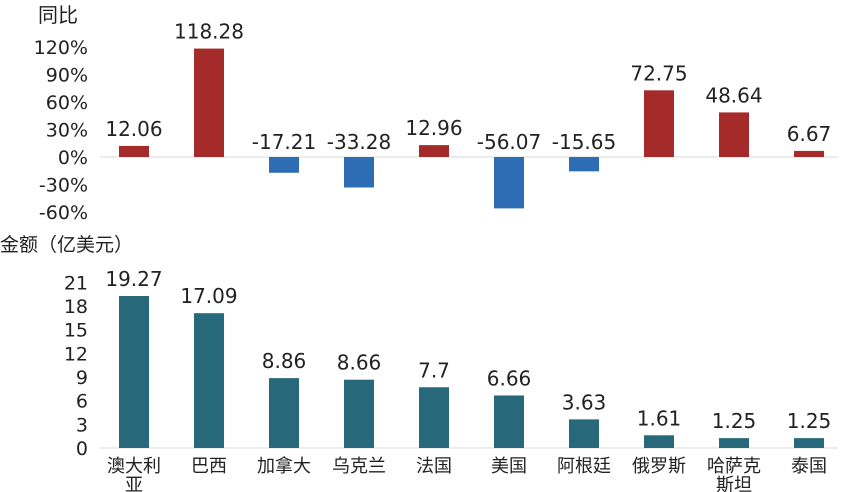 This screenshot has width=848, height=492. I want to click on x-category-label: 美国, so click(509, 466).